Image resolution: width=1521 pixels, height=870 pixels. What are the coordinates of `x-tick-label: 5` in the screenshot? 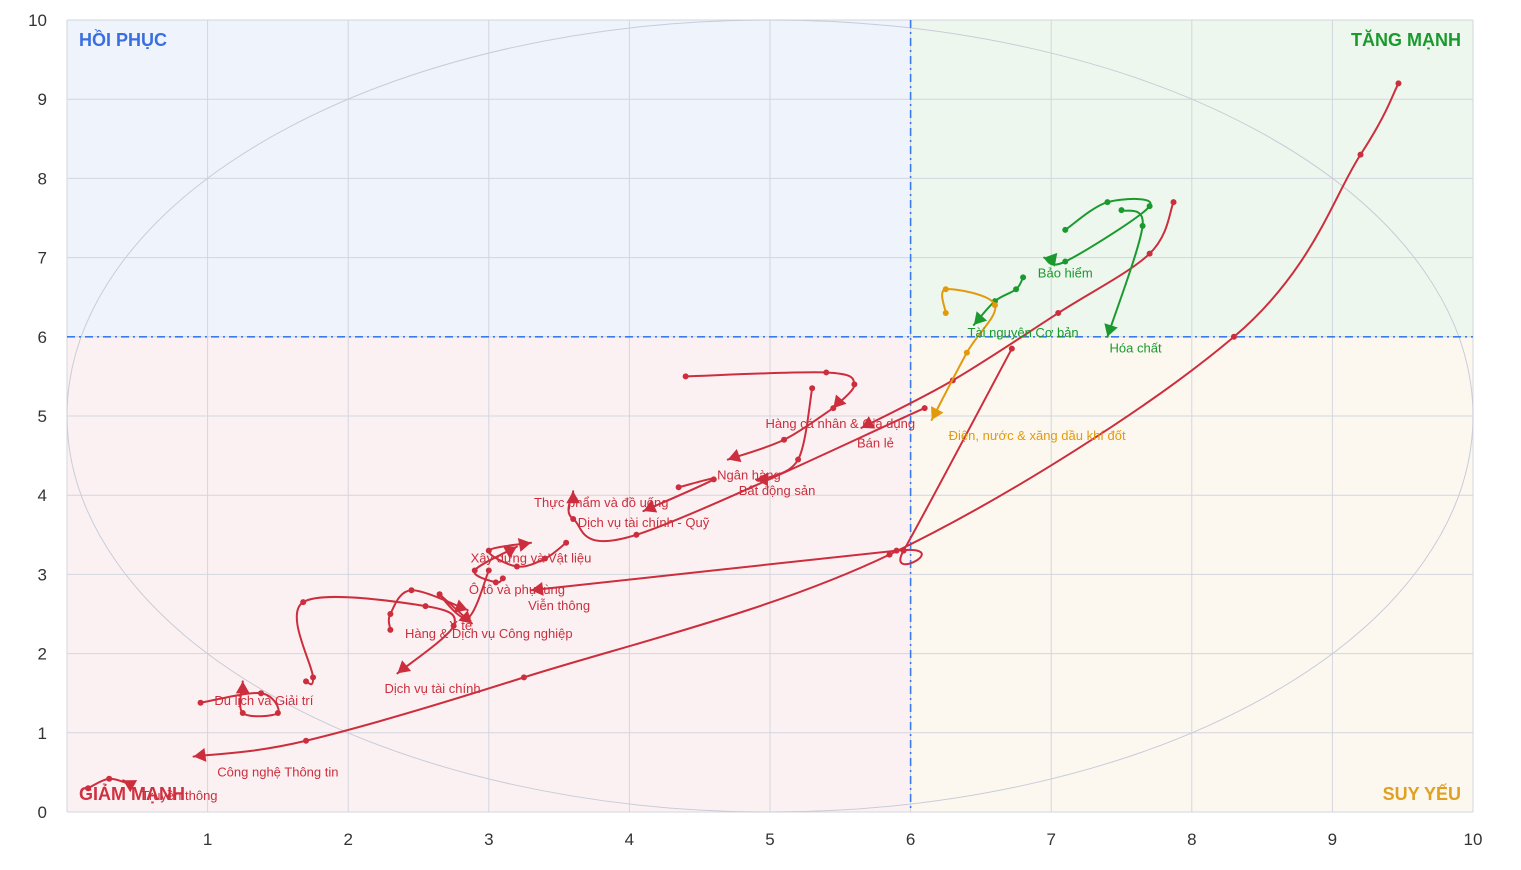 It's located at (769, 839).